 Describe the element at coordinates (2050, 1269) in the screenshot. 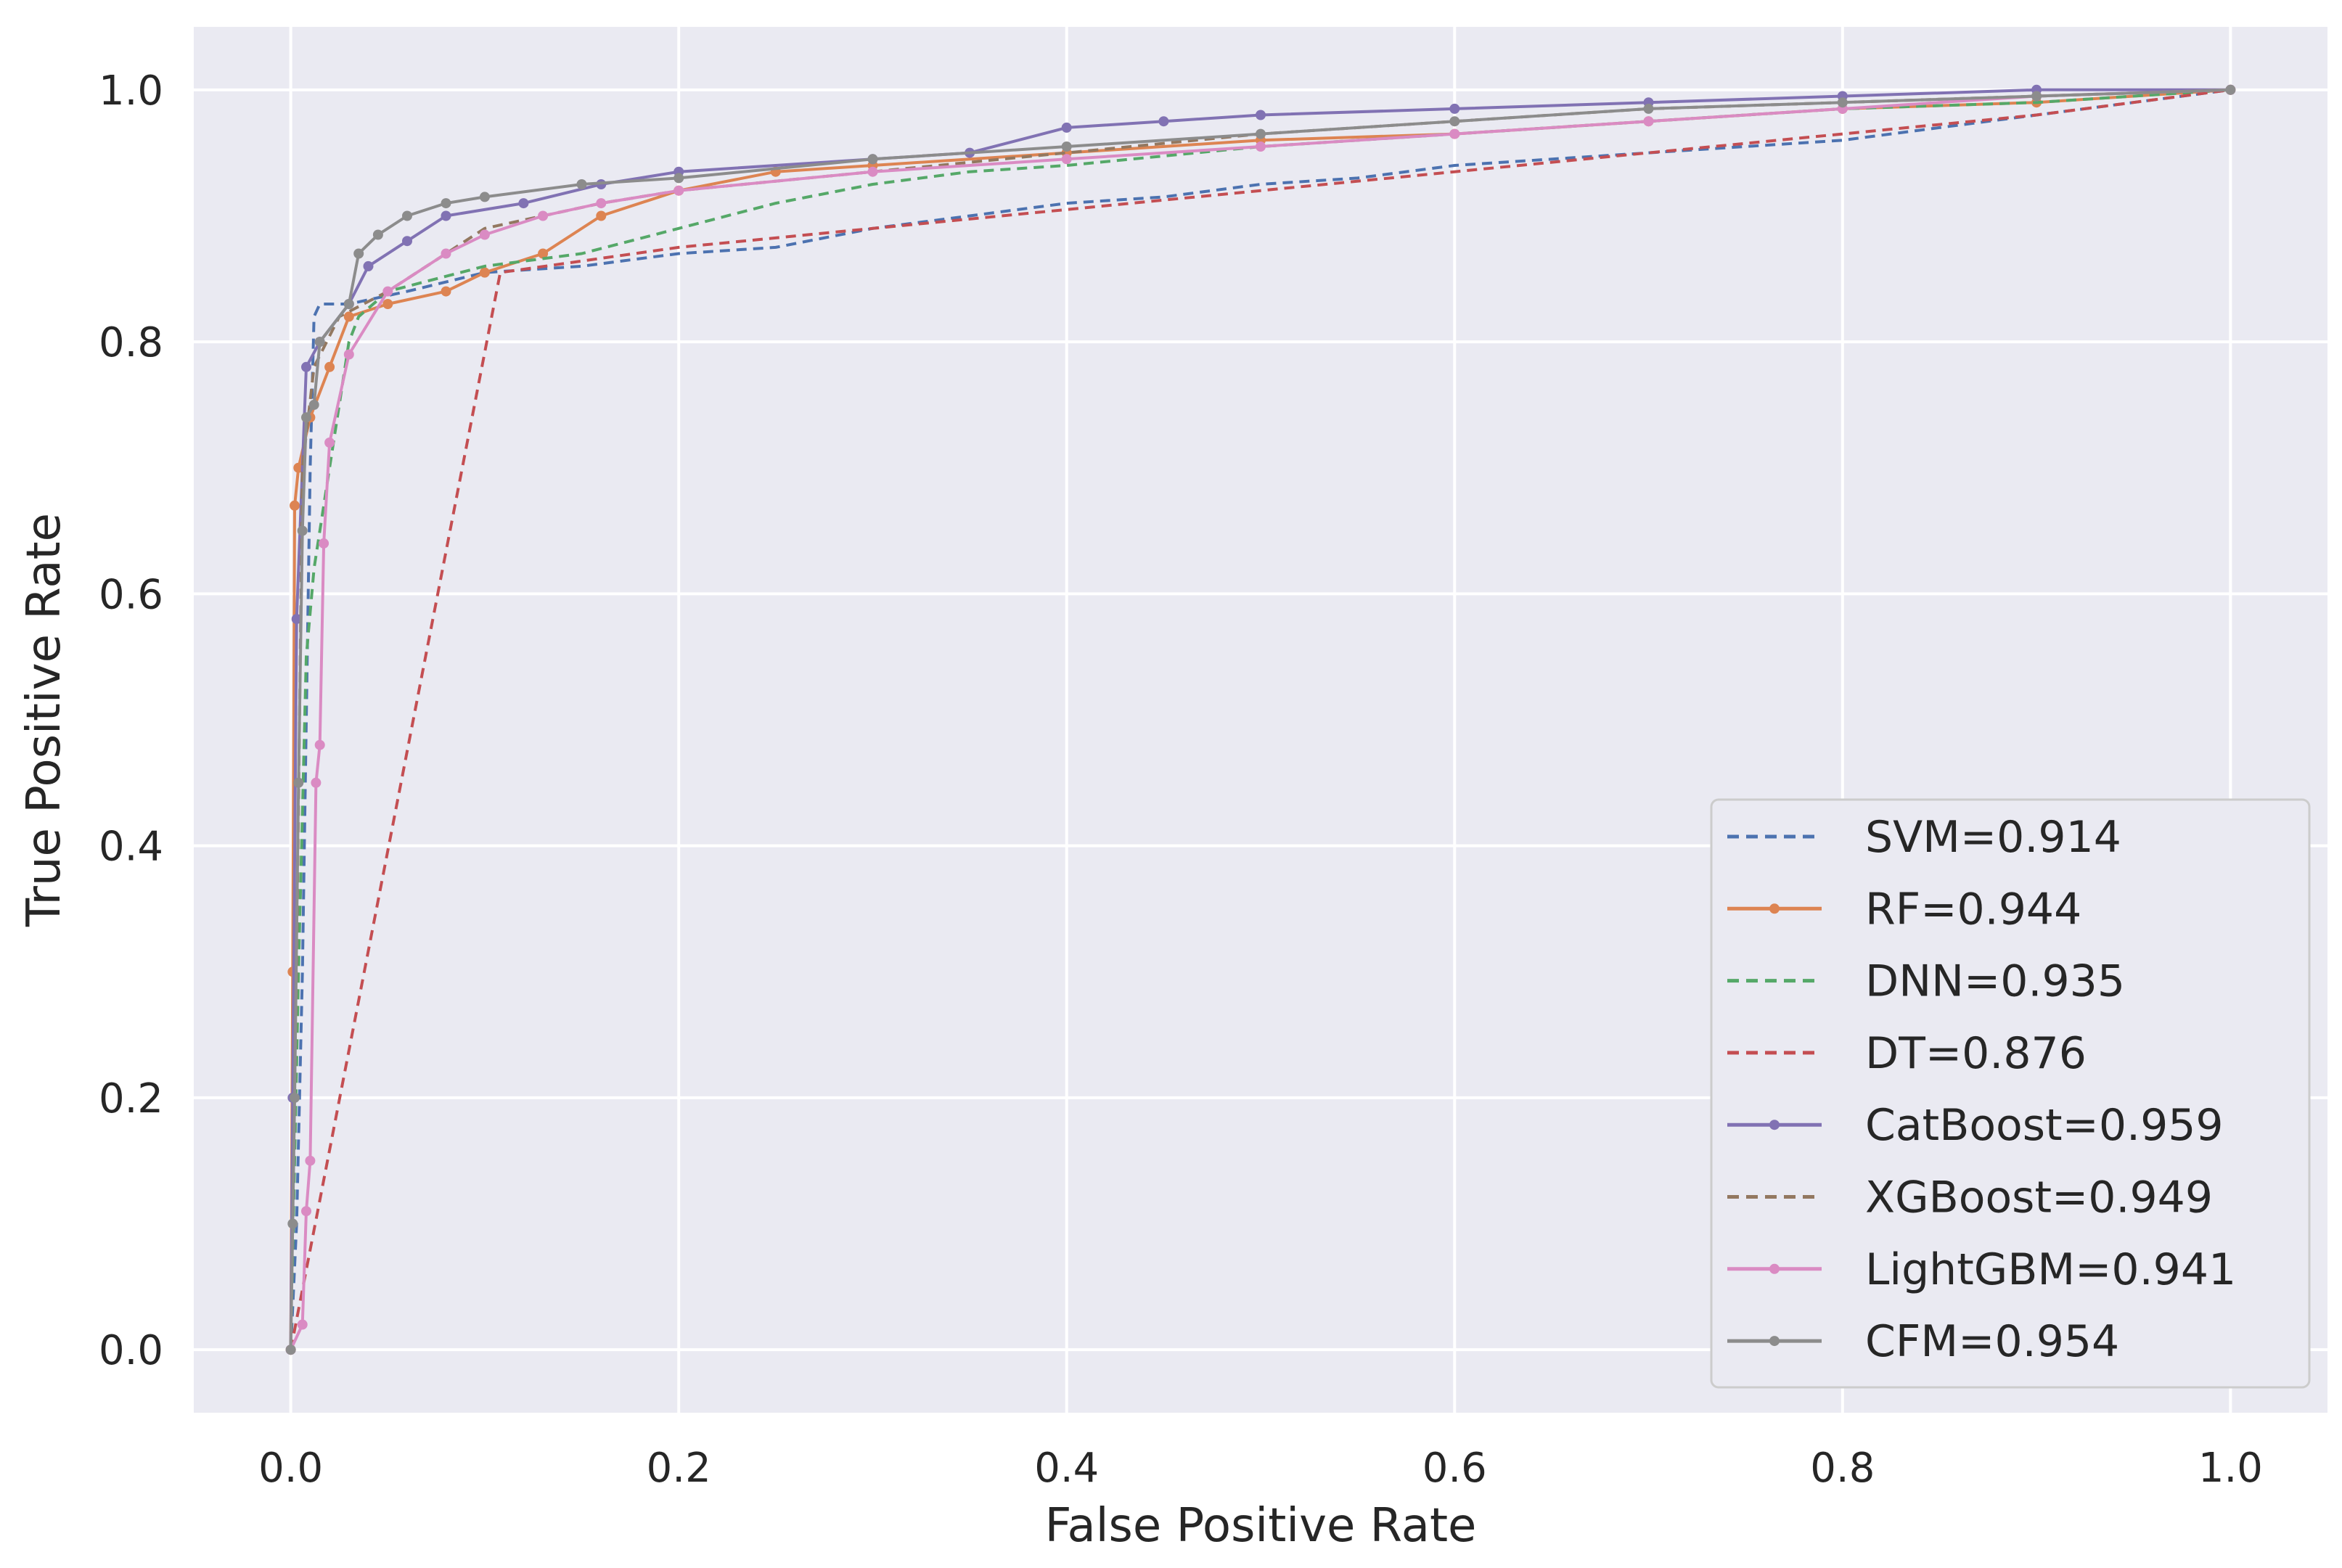

I see `legend-label: LightGBM=0.941` at that location.